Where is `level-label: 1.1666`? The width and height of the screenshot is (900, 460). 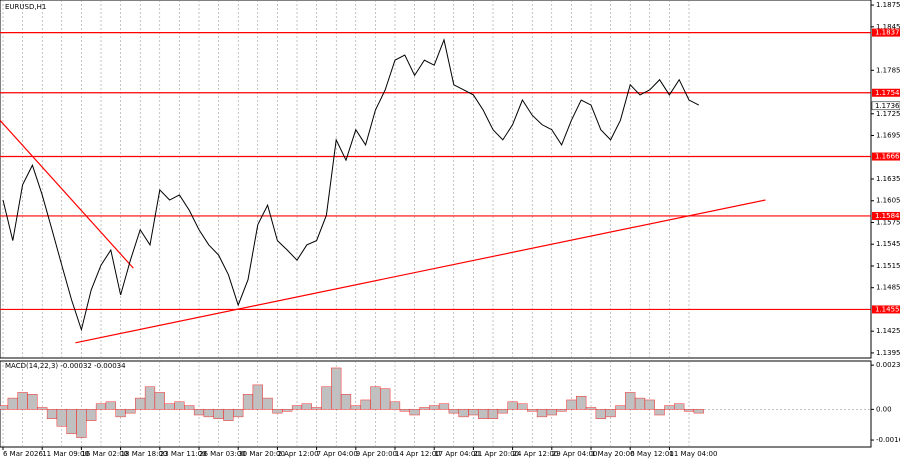
level-label: 1.1666 is located at coordinates (887, 157).